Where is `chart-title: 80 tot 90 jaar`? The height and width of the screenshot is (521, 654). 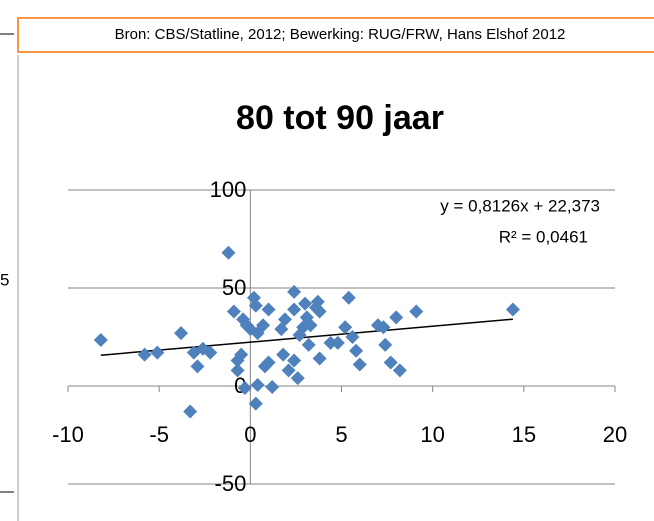
chart-title: 80 tot 90 jaar is located at coordinates (340, 118).